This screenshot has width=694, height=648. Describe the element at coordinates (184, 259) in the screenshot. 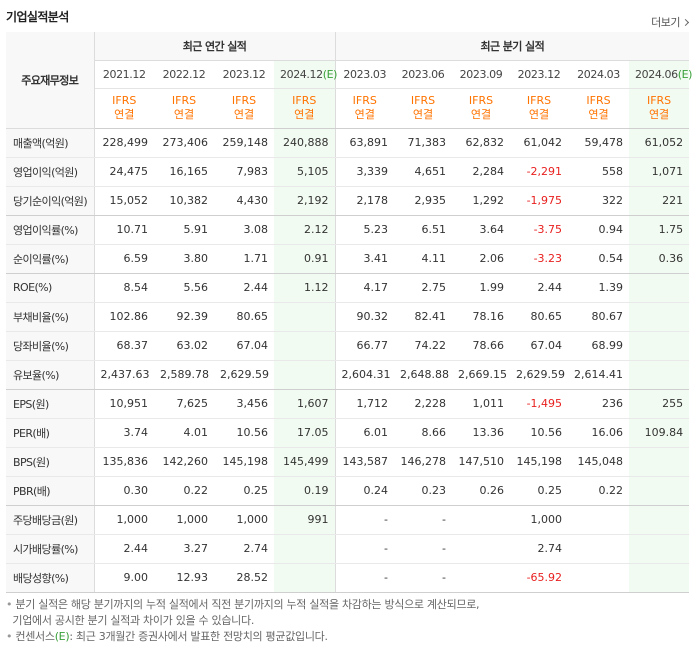

I see `table-cell: 3.80` at that location.